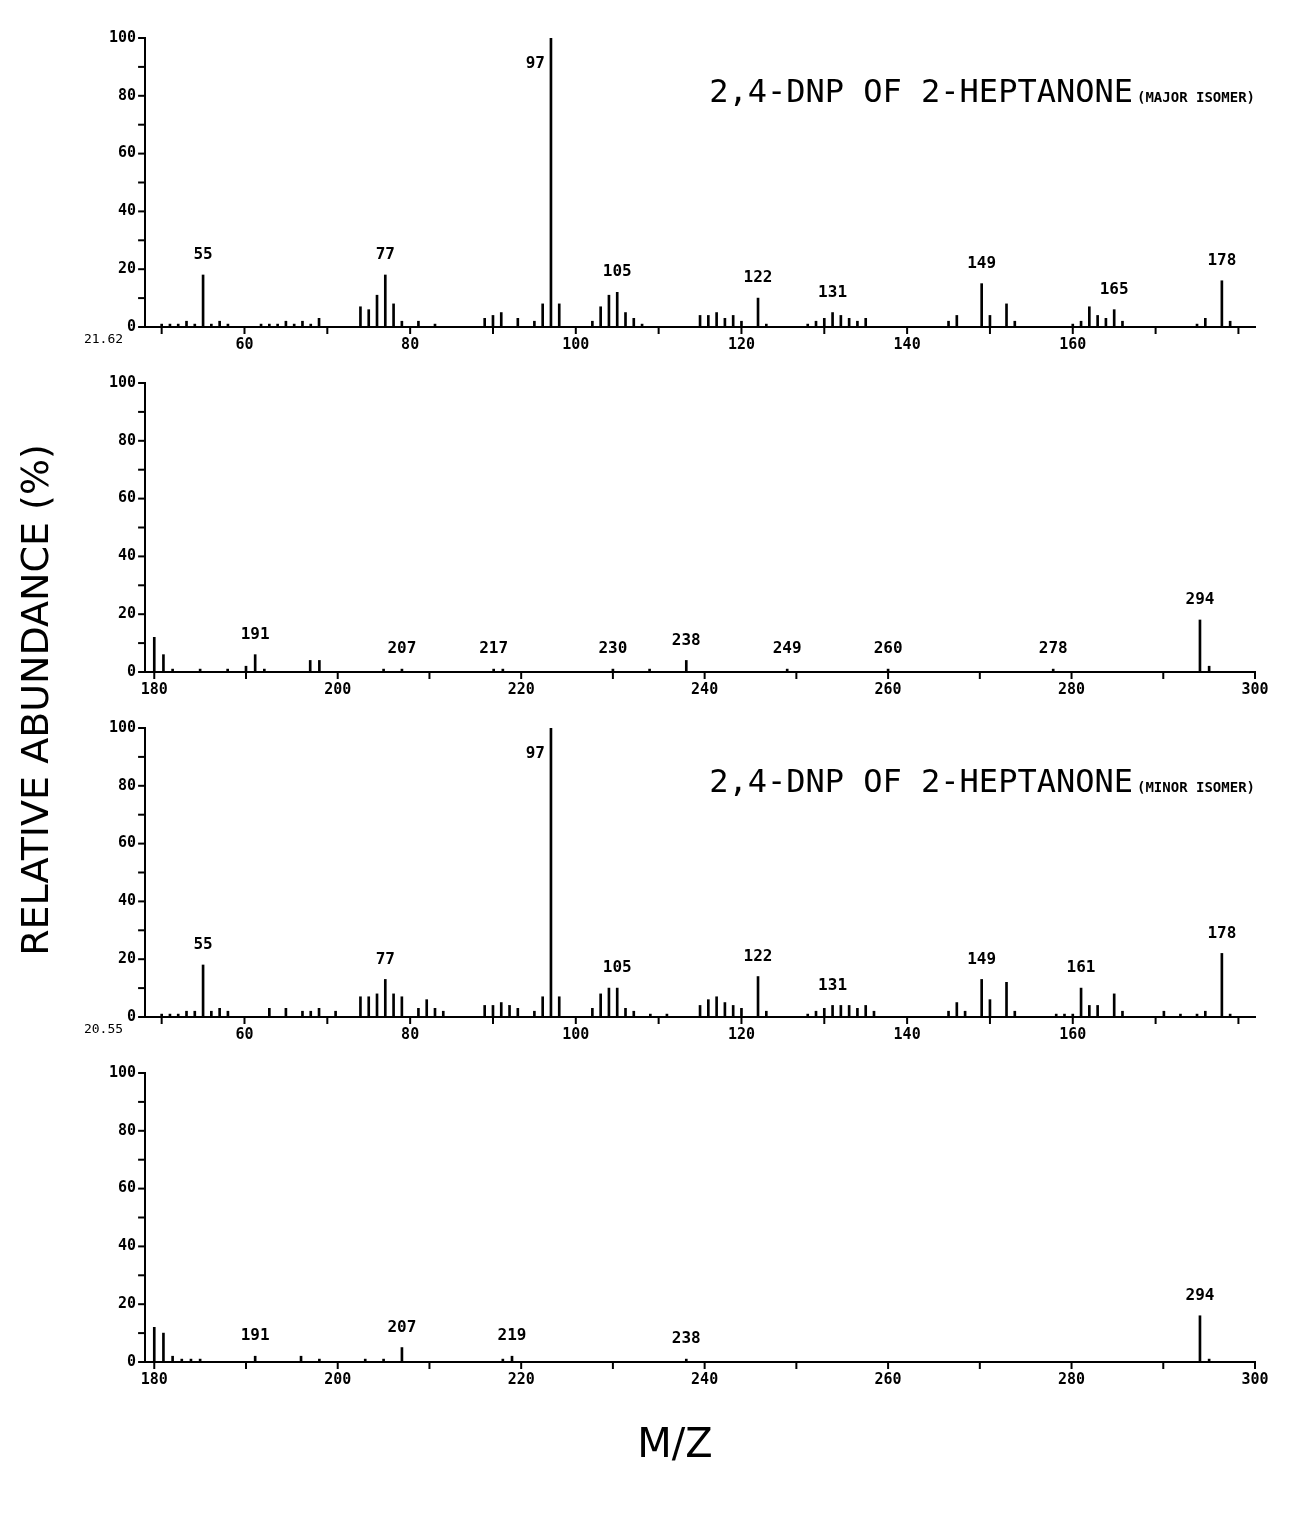 This screenshot has width=1301, height=1516. I want to click on y-axis-title: RELATIVE ABUNDANCE (%), so click(35, 700).